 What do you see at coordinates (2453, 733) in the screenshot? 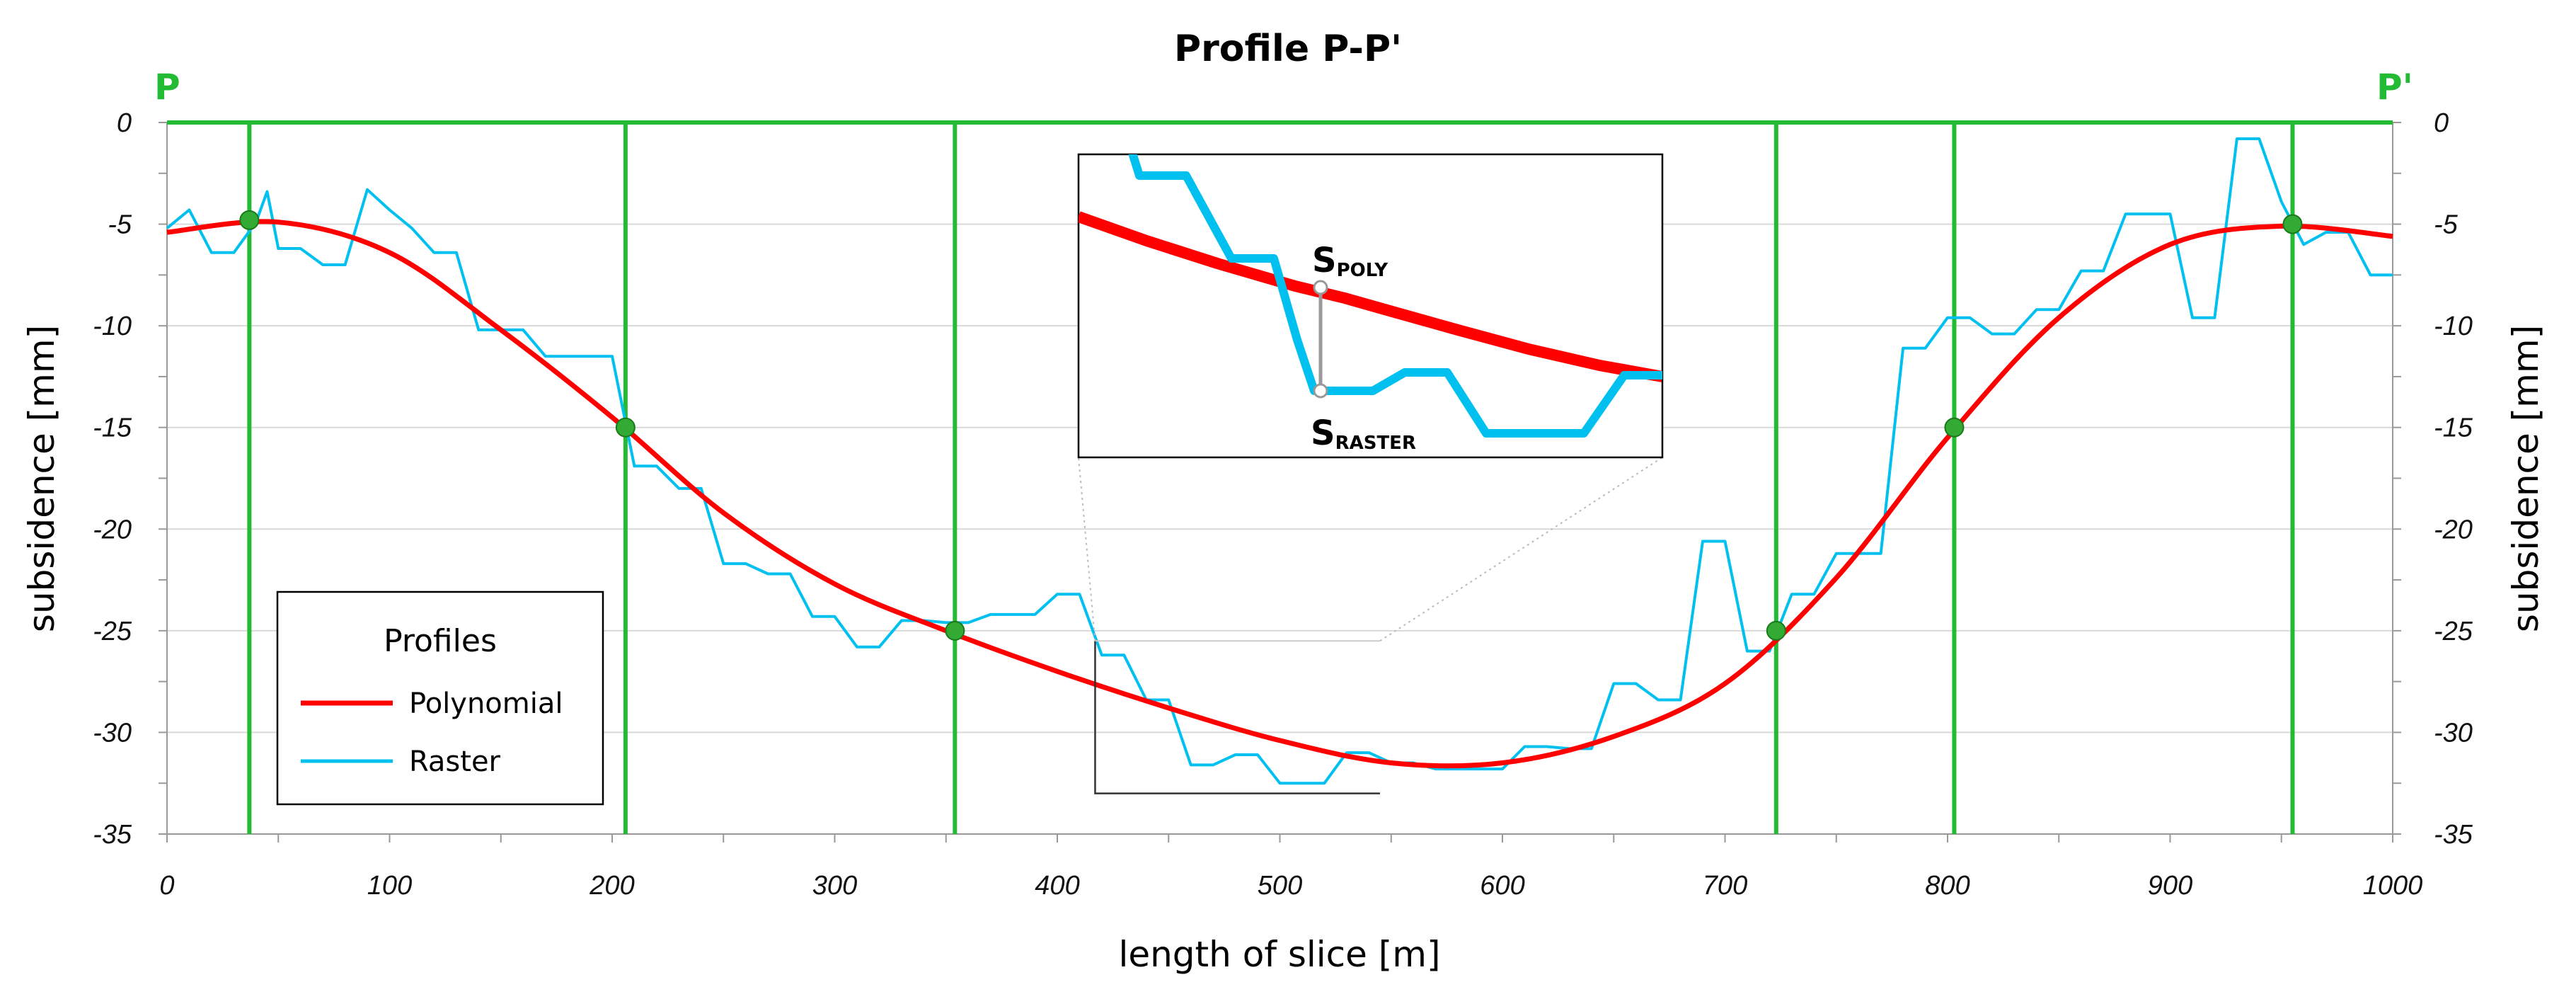
I see `y-tick-label-right-6: -30` at bounding box center [2453, 733].